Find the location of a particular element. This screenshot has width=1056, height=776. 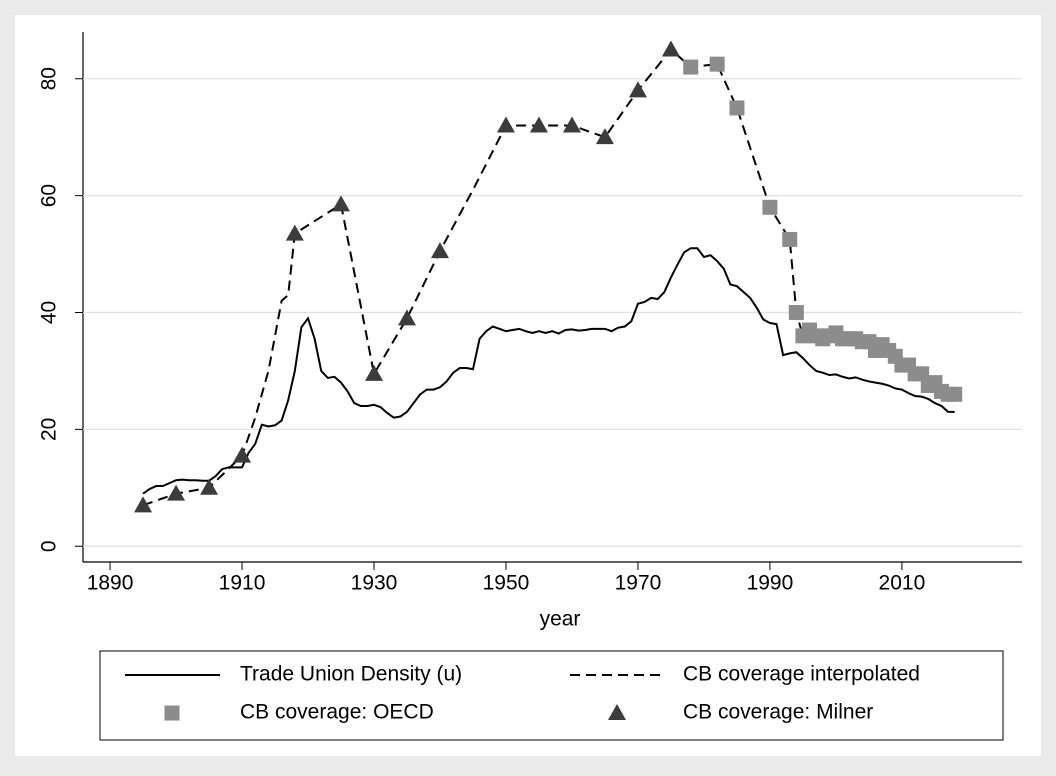

x-tick-label: 1950 is located at coordinates (506, 583).